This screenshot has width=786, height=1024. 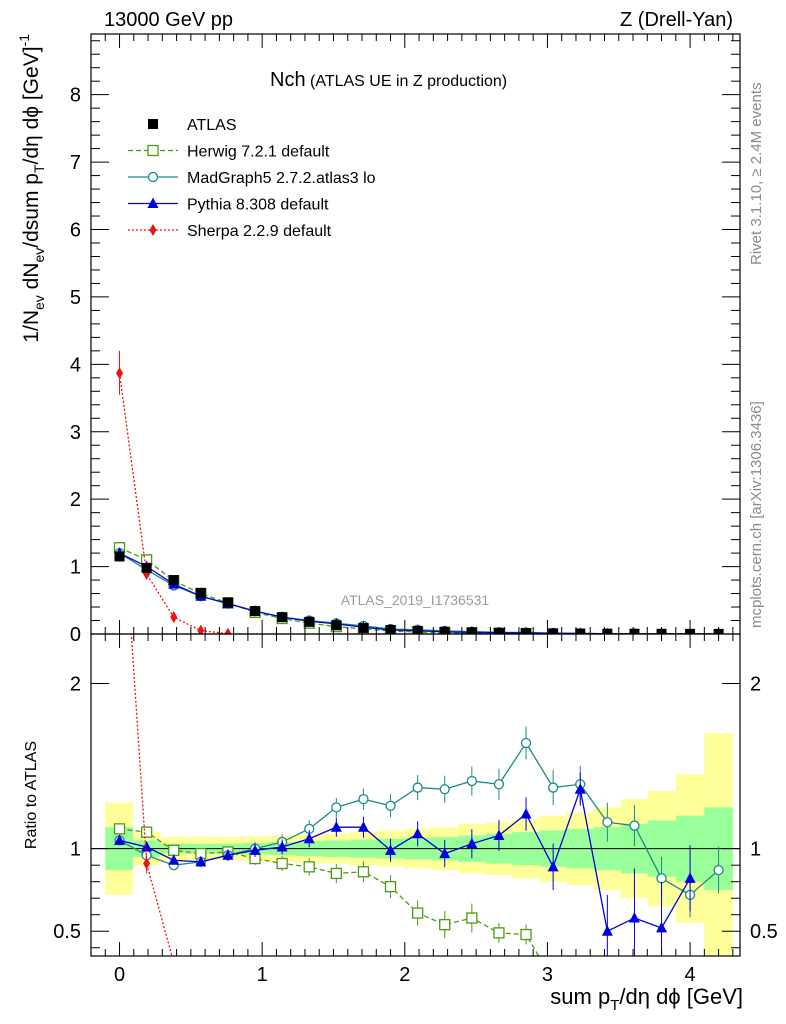 What do you see at coordinates (415, 600) in the screenshot?
I see `analysis-watermark: ATLAS_2019_I1736531` at bounding box center [415, 600].